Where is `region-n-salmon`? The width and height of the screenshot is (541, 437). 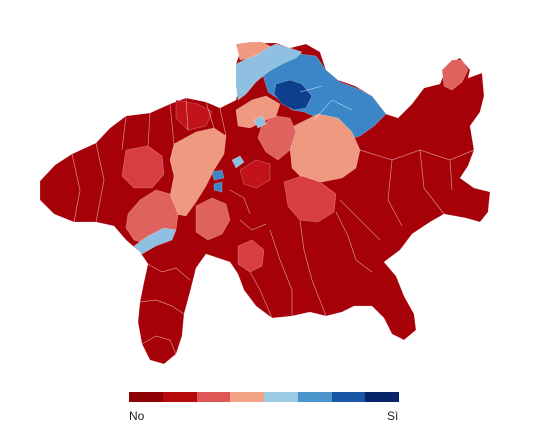 region-n-salmon is located at coordinates (253, 51).